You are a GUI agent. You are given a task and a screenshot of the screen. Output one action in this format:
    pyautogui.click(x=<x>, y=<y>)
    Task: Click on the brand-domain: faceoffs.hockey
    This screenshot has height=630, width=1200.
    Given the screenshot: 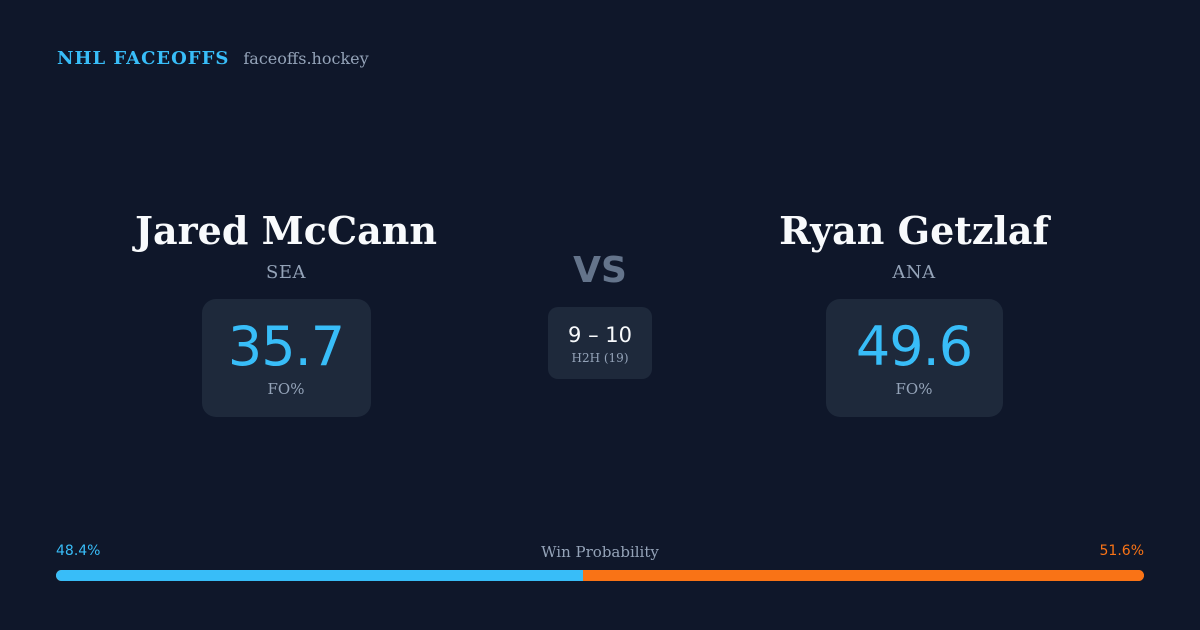 What is the action you would take?
    pyautogui.click(x=306, y=58)
    